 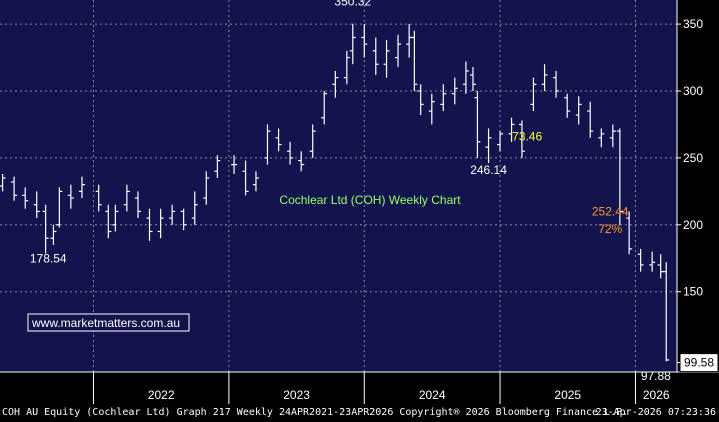 What do you see at coordinates (693, 158) in the screenshot?
I see `y-tick-label: 250` at bounding box center [693, 158].